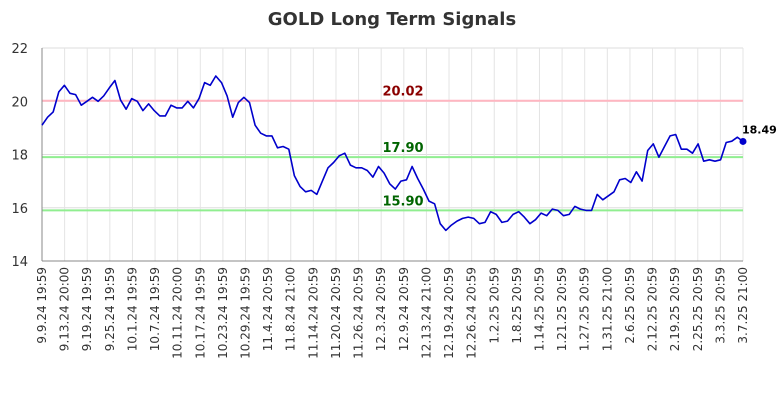  What do you see at coordinates (359, 313) in the screenshot?
I see `x-tick-label: 11.26.24 20:59` at bounding box center [359, 313].